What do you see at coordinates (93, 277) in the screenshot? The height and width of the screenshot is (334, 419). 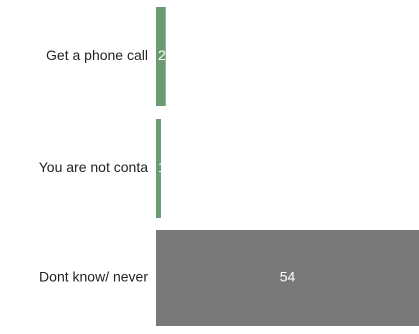 I see `category-label-2: Dont know/ never` at bounding box center [93, 277].